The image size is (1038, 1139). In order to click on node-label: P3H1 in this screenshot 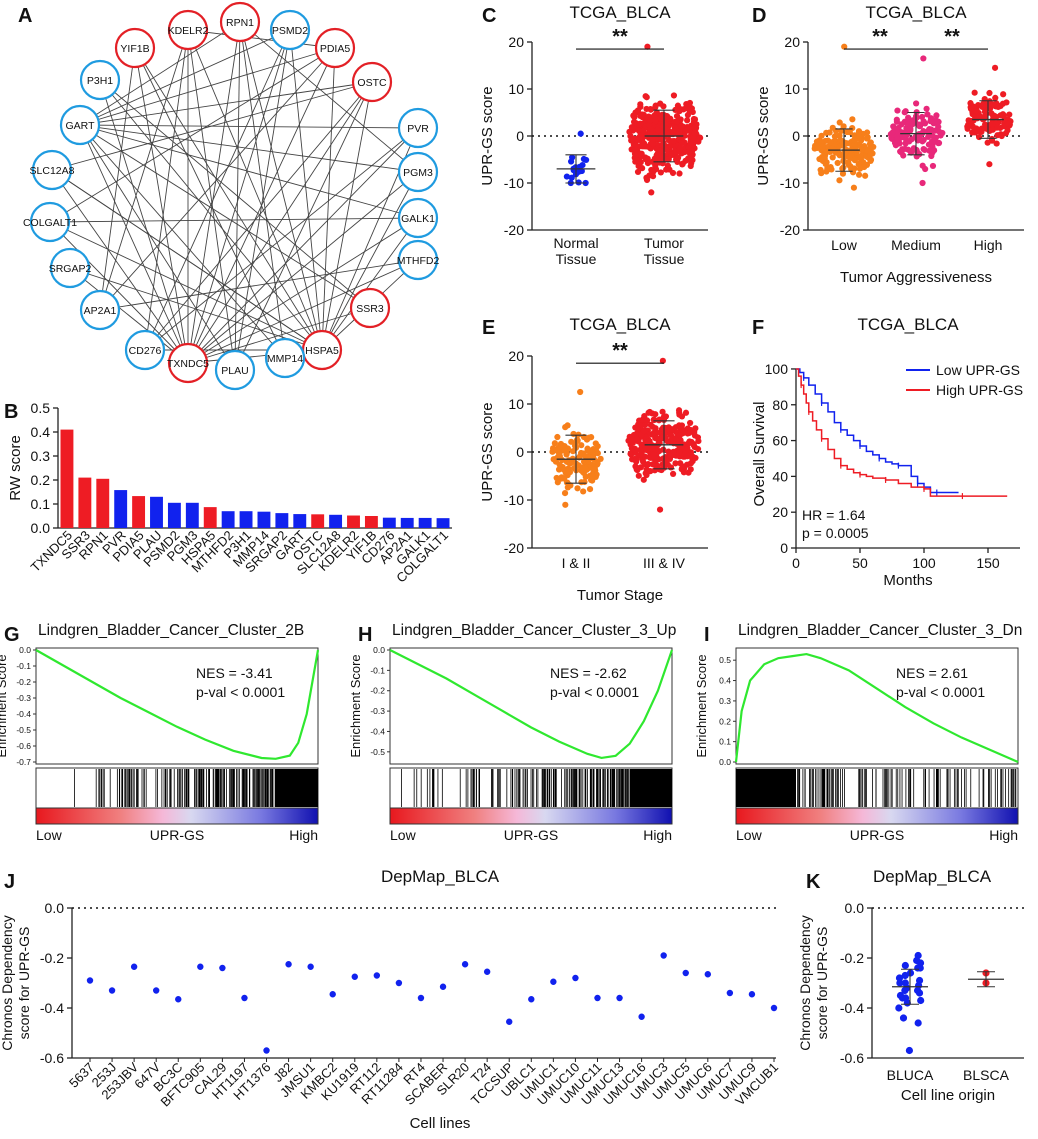, I will do `click(100, 81)`.